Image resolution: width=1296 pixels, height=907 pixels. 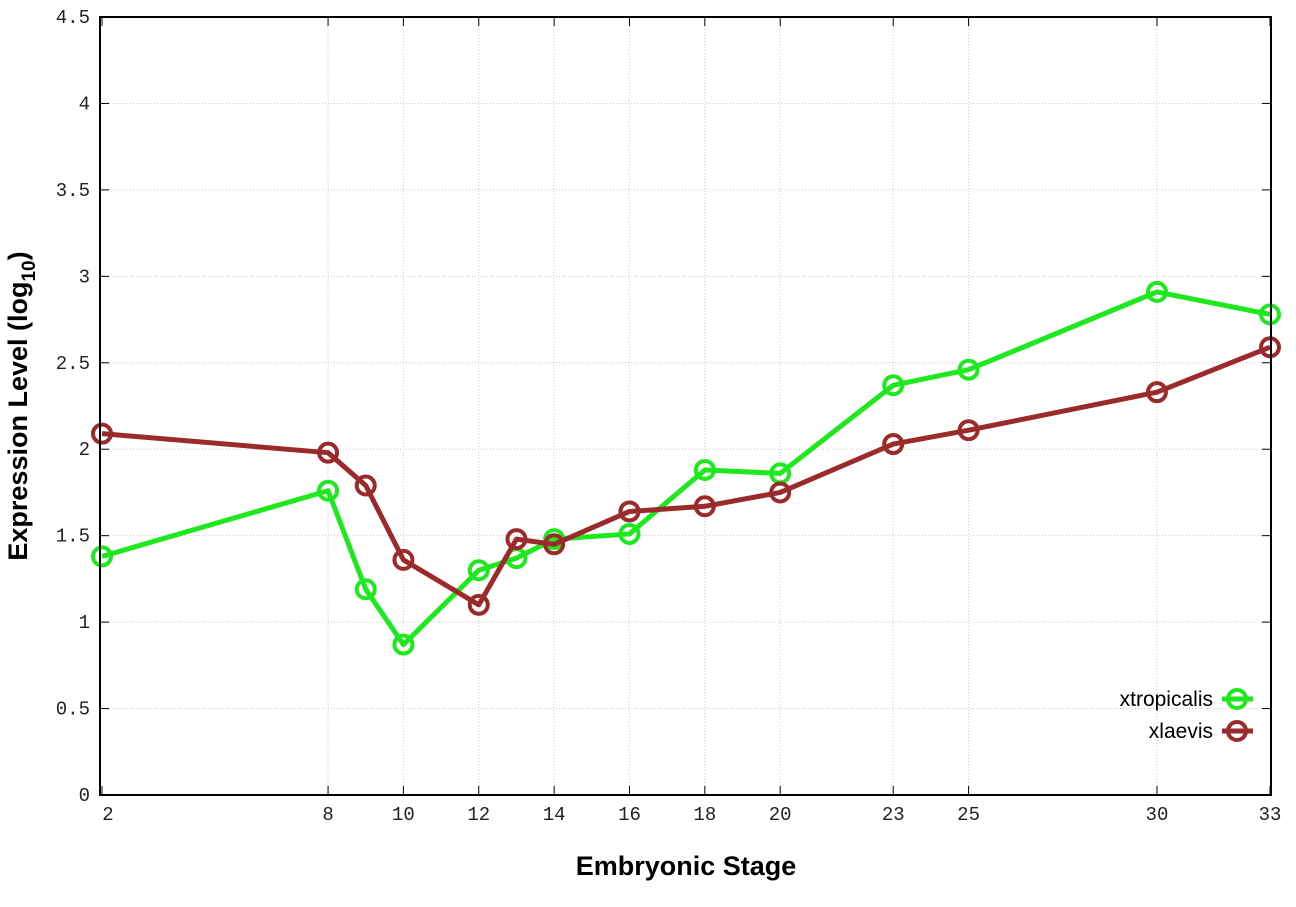 What do you see at coordinates (327, 815) in the screenshot?
I see `x-tick-label: 8` at bounding box center [327, 815].